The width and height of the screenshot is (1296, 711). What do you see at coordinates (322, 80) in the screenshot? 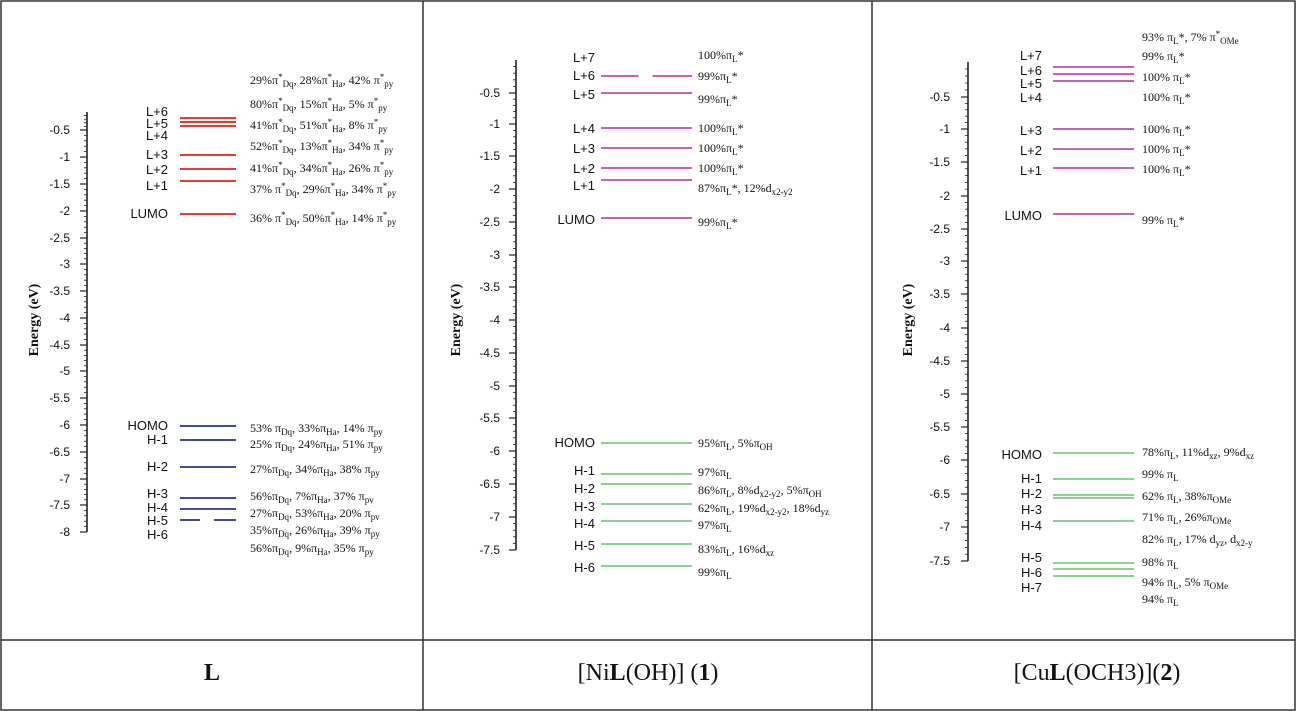
I see `level-annotation: 29%π*Dq, 28%π*Ha, 42% π*py` at bounding box center [322, 80].